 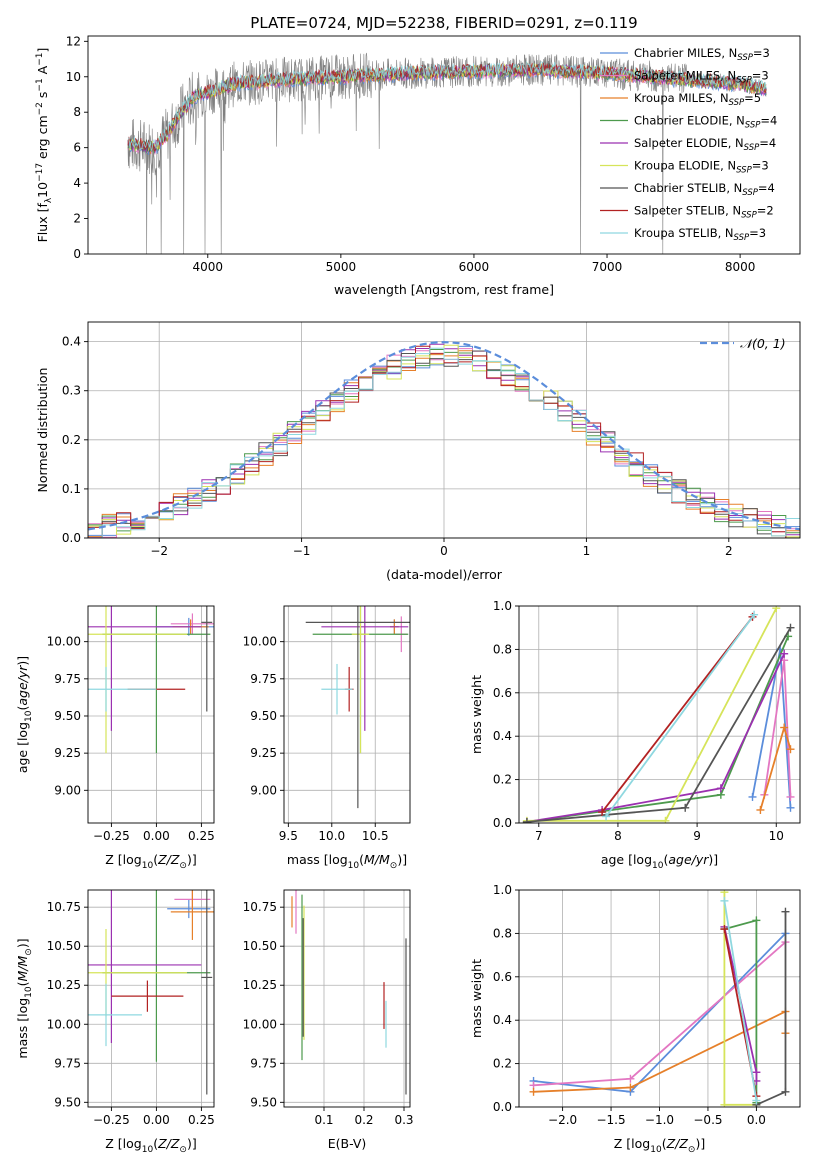 What do you see at coordinates (704, 189) in the screenshot?
I see `legend-entry: Chabrier STELIB, NSSP=4` at bounding box center [704, 189].